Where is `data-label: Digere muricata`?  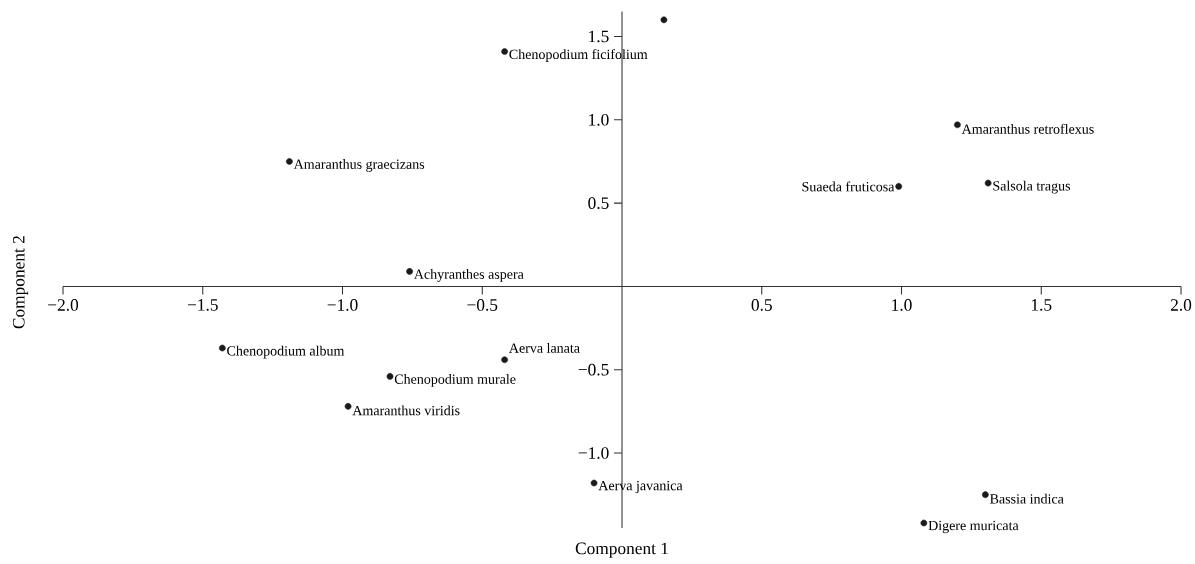 data-label: Digere muricata is located at coordinates (973, 527).